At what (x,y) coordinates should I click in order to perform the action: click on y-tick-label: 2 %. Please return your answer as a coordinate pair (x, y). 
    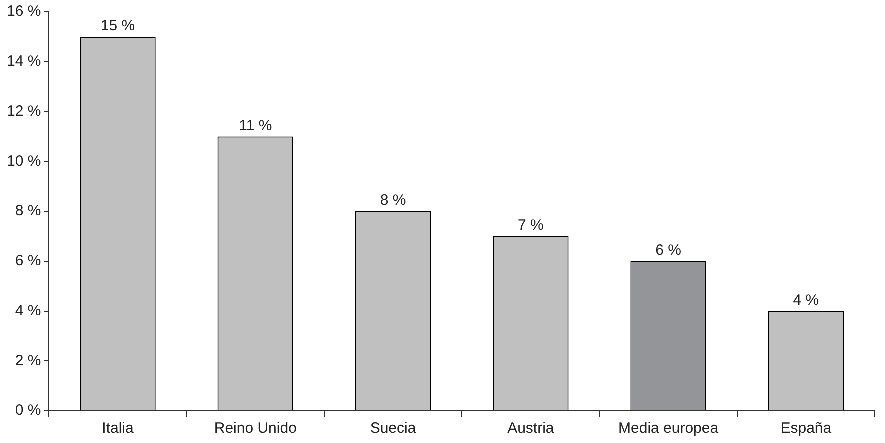
    Looking at the image, I should click on (28, 361).